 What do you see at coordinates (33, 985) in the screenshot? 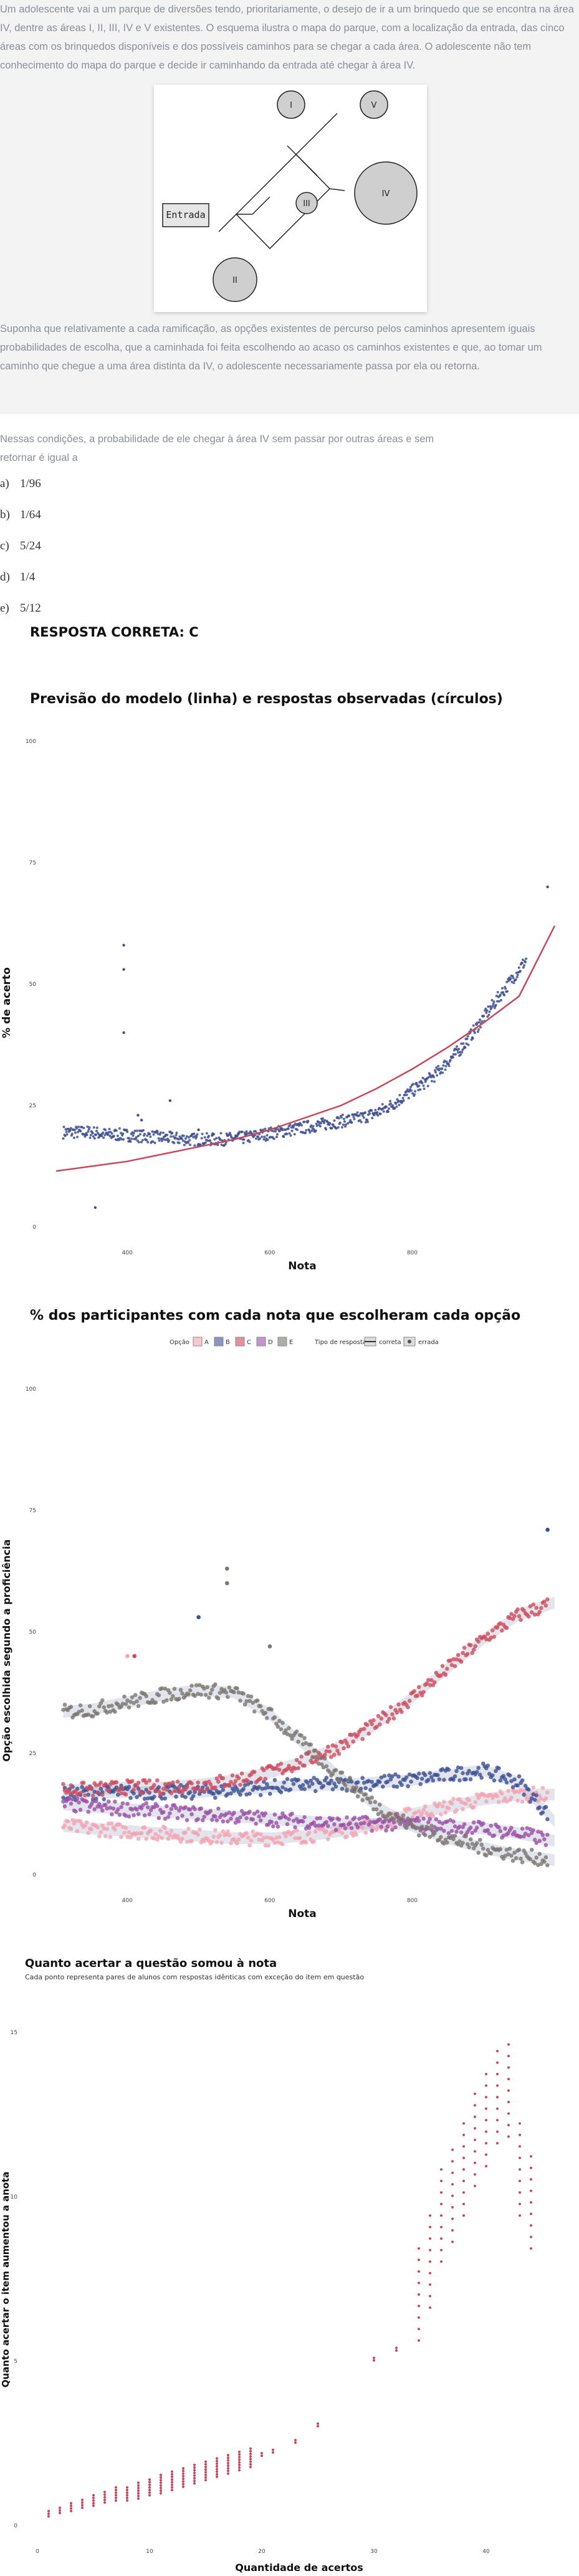
I see `y-tick-label: 50` at bounding box center [33, 985].